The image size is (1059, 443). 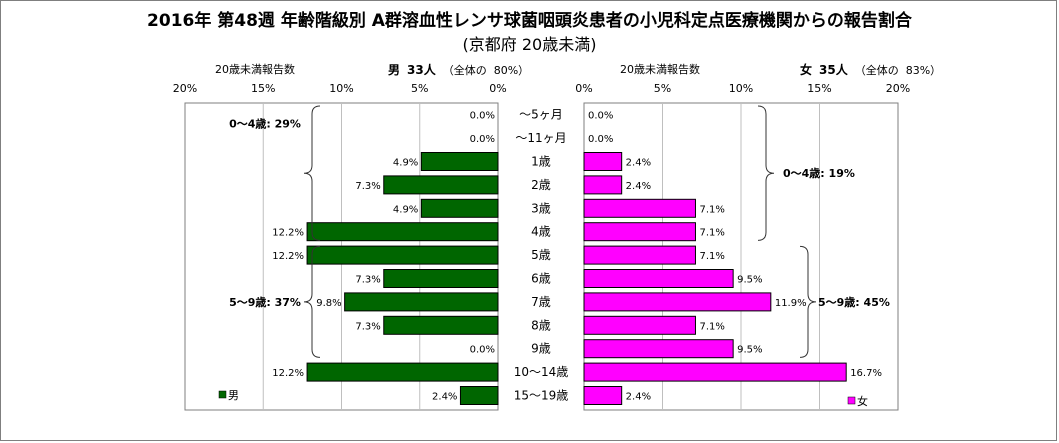 What do you see at coordinates (255, 69) in the screenshot?
I see `male-header-label: 20歳未満報告数` at bounding box center [255, 69].